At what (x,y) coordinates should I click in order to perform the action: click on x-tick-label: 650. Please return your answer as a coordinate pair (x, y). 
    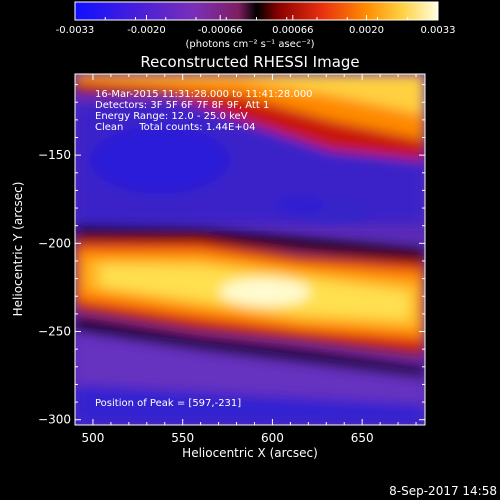
    Looking at the image, I should click on (362, 438).